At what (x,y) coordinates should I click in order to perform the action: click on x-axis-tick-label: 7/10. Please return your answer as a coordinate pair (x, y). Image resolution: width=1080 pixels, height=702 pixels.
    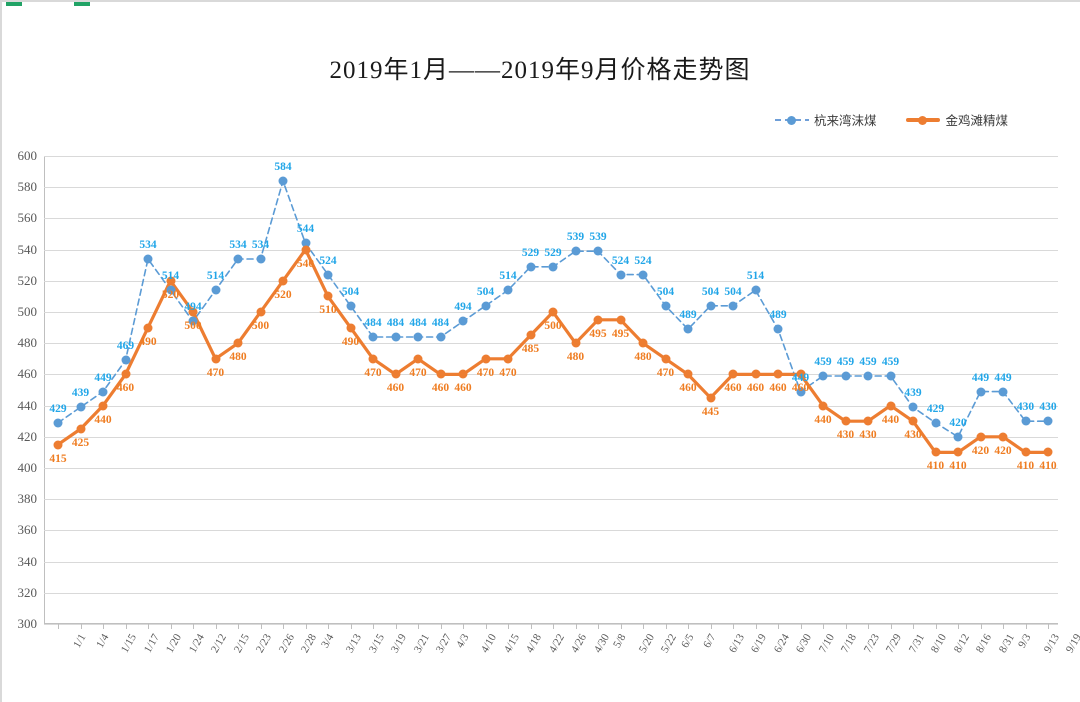
    Looking at the image, I should click on (826, 643).